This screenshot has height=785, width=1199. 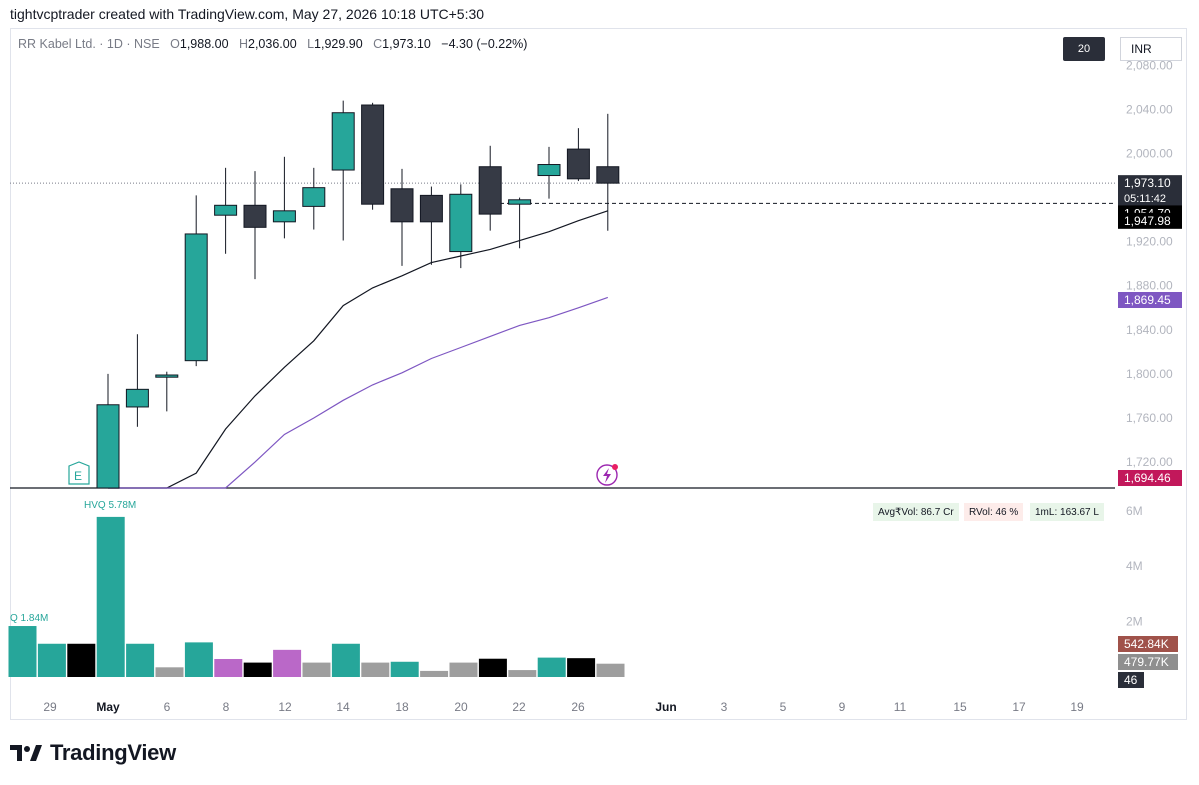 What do you see at coordinates (338, 44) in the screenshot?
I see `low-value: 1,929.90` at bounding box center [338, 44].